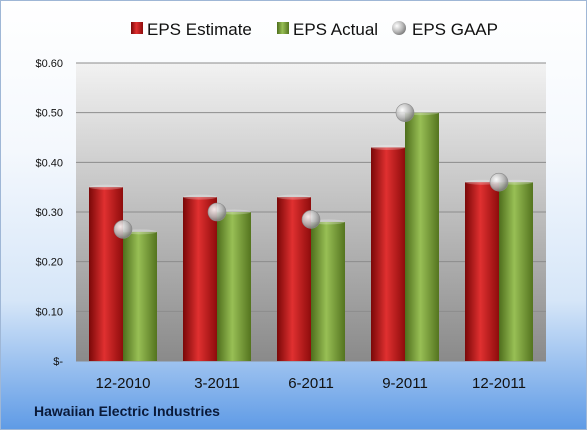 The image size is (587, 430). What do you see at coordinates (58, 362) in the screenshot?
I see `y-tick-label: $-` at bounding box center [58, 362].